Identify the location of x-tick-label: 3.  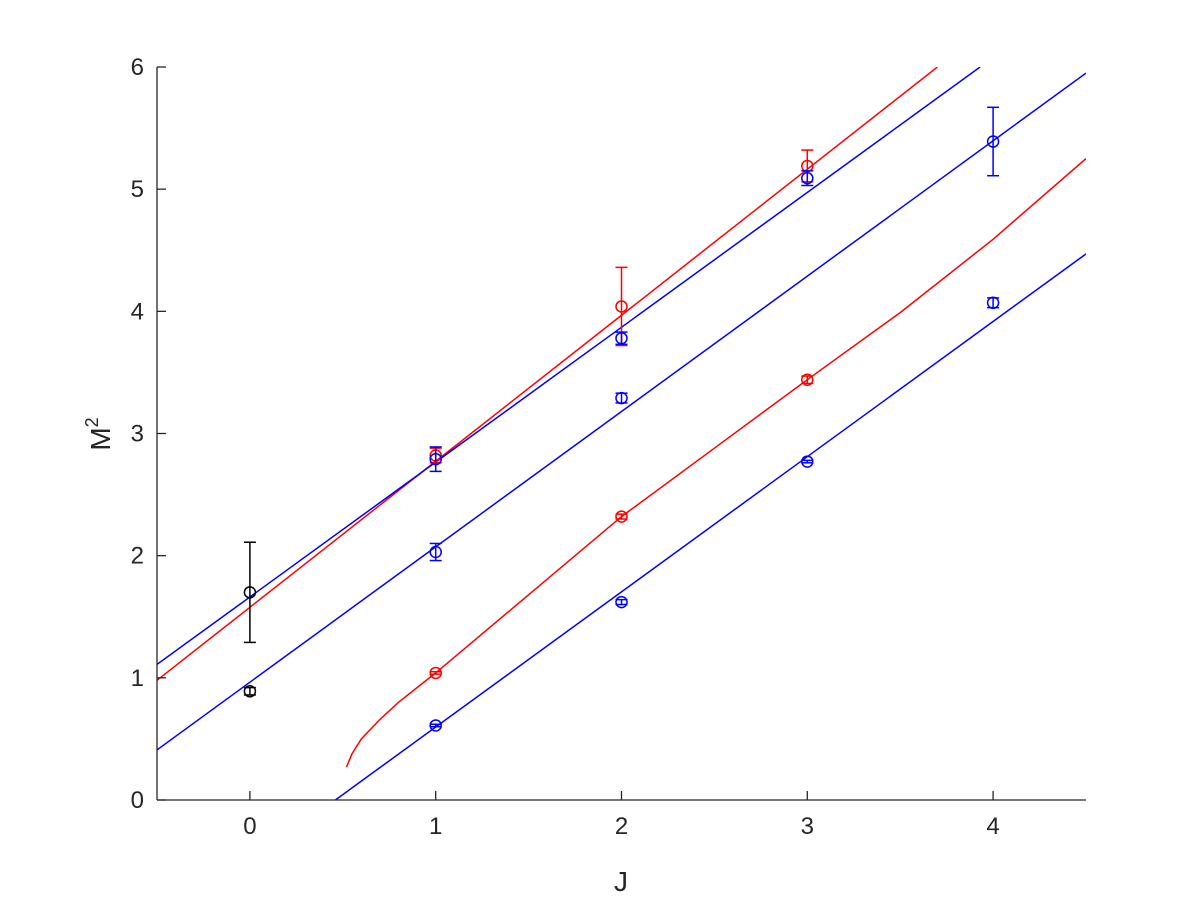
(807, 826).